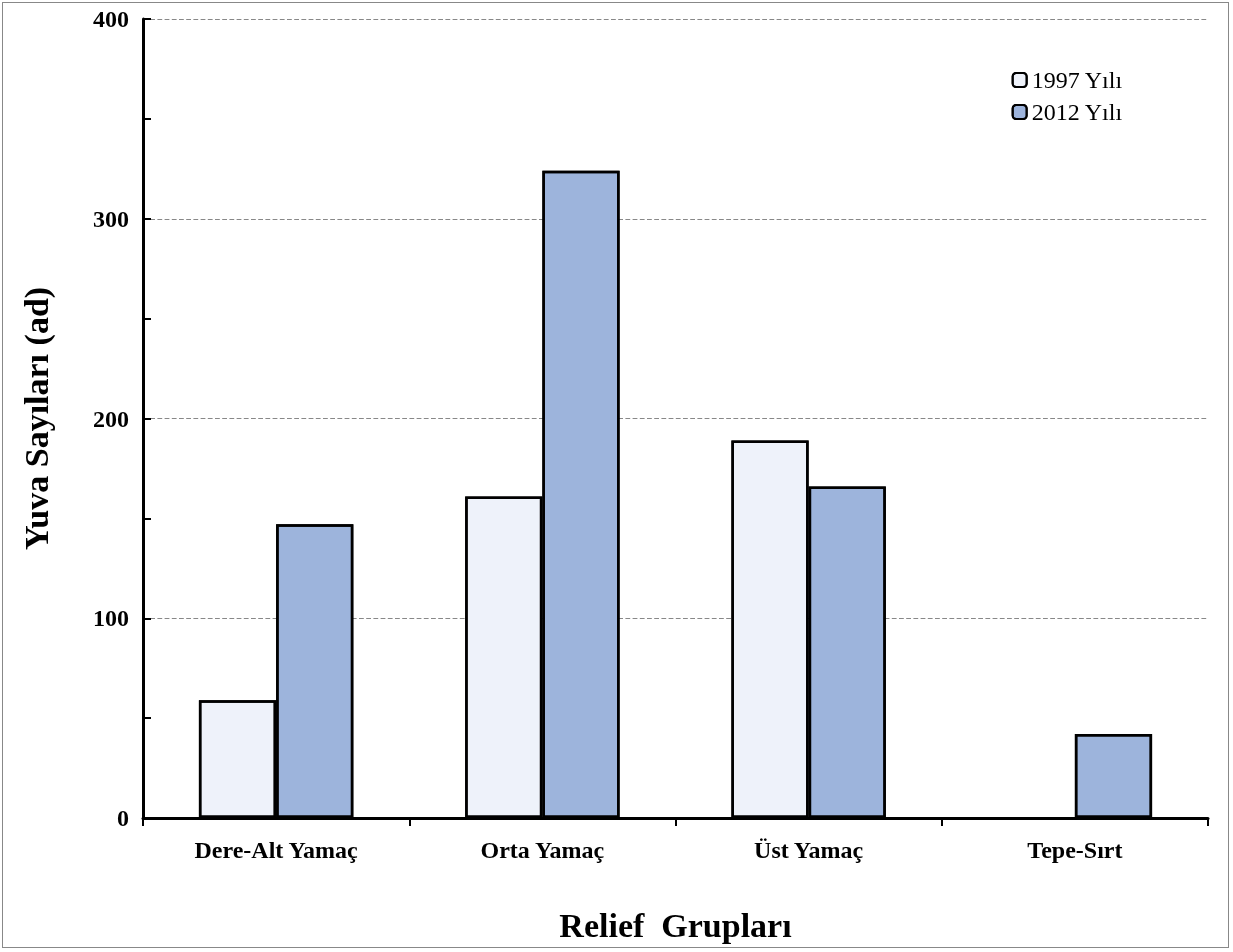 The width and height of the screenshot is (1233, 952). What do you see at coordinates (809, 850) in the screenshot?
I see `x-tick-label: Üst Yamaç` at bounding box center [809, 850].